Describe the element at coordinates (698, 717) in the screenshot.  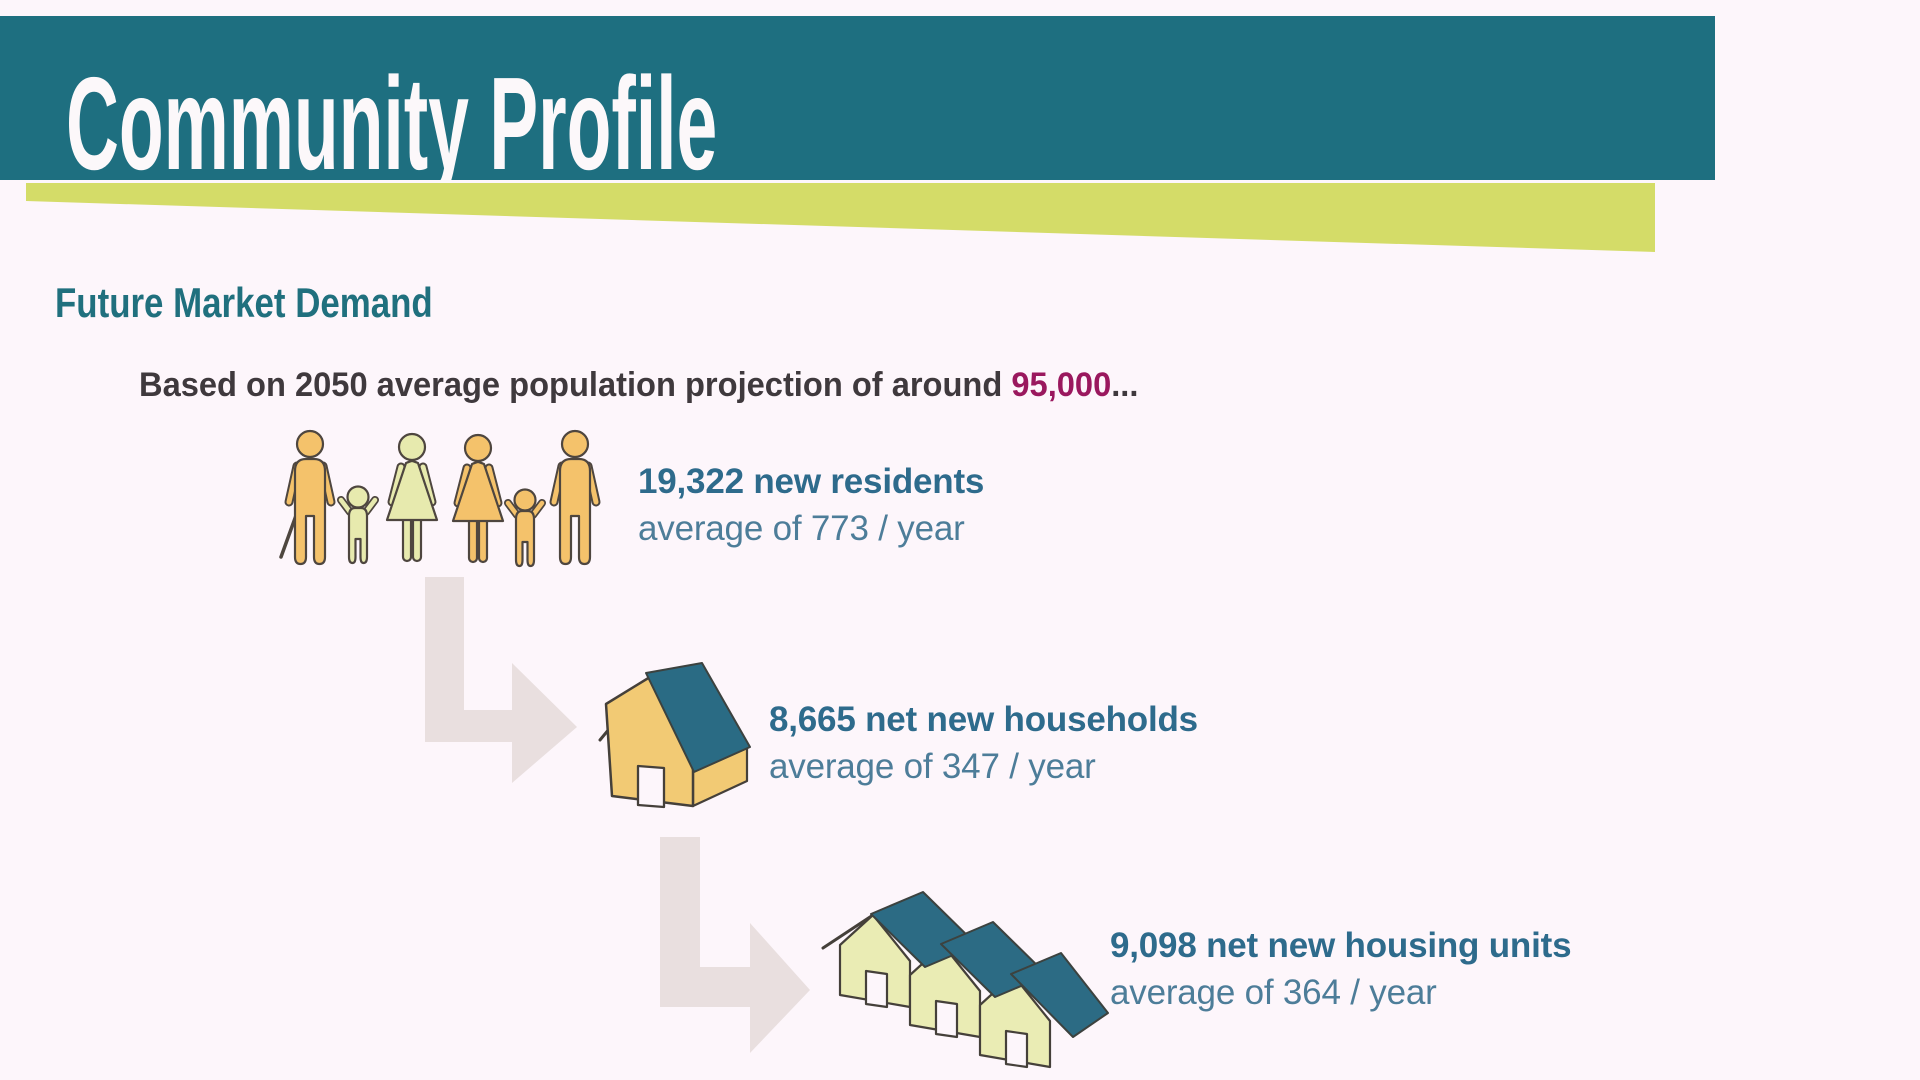
I see `house-roof` at that location.